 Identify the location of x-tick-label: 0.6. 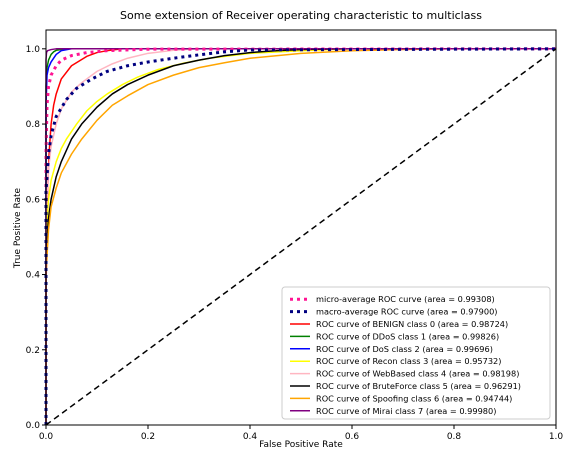
(352, 437).